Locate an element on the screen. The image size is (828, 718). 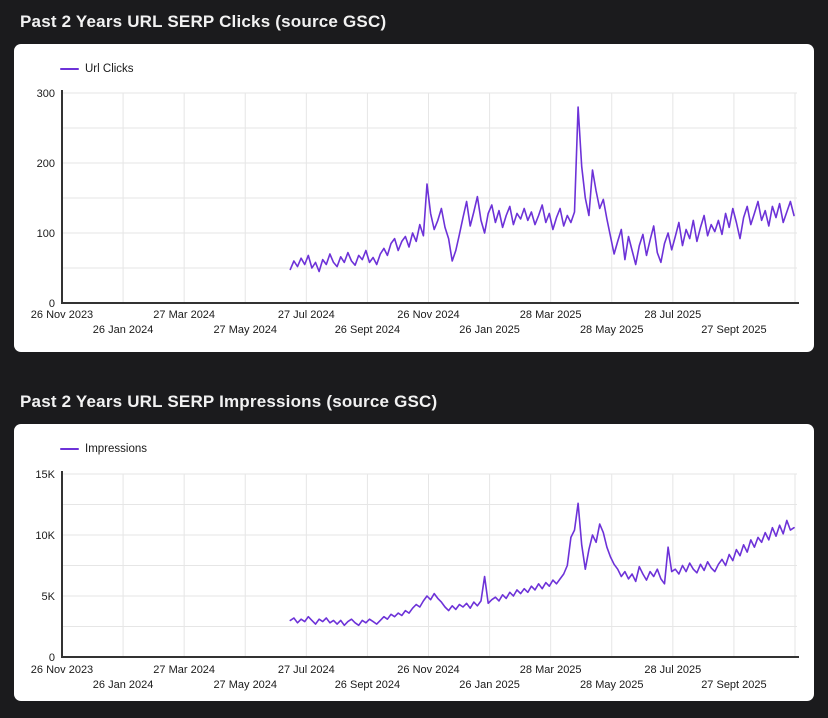
y-tick-label: 100 is located at coordinates (46, 234).